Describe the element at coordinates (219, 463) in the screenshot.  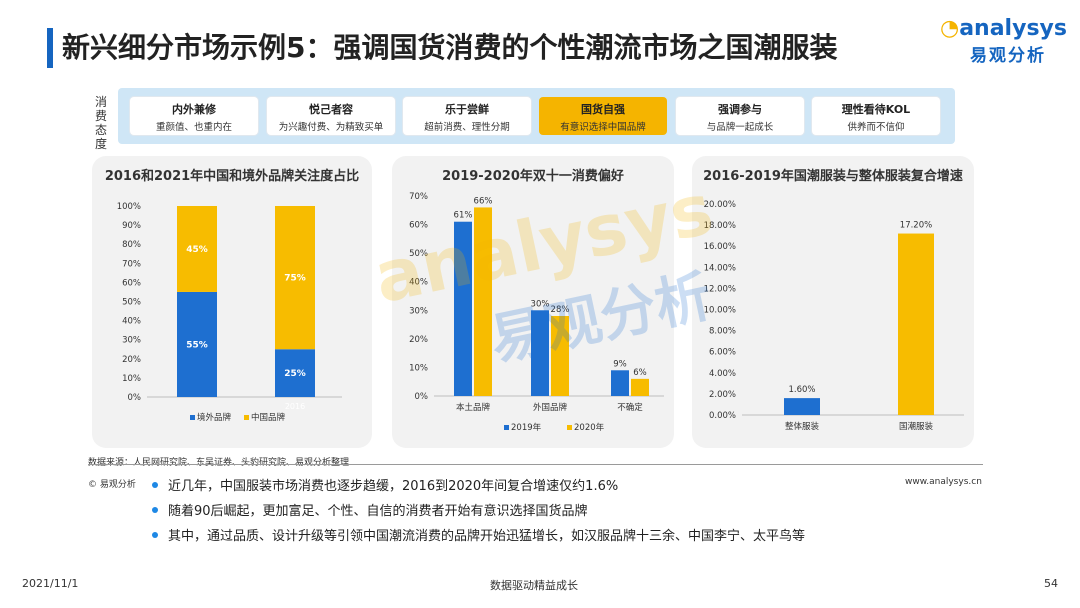
I see `data-source: 数据来源：人民网研究院、东吴证券、头豹研究院、易观分析整理` at that location.